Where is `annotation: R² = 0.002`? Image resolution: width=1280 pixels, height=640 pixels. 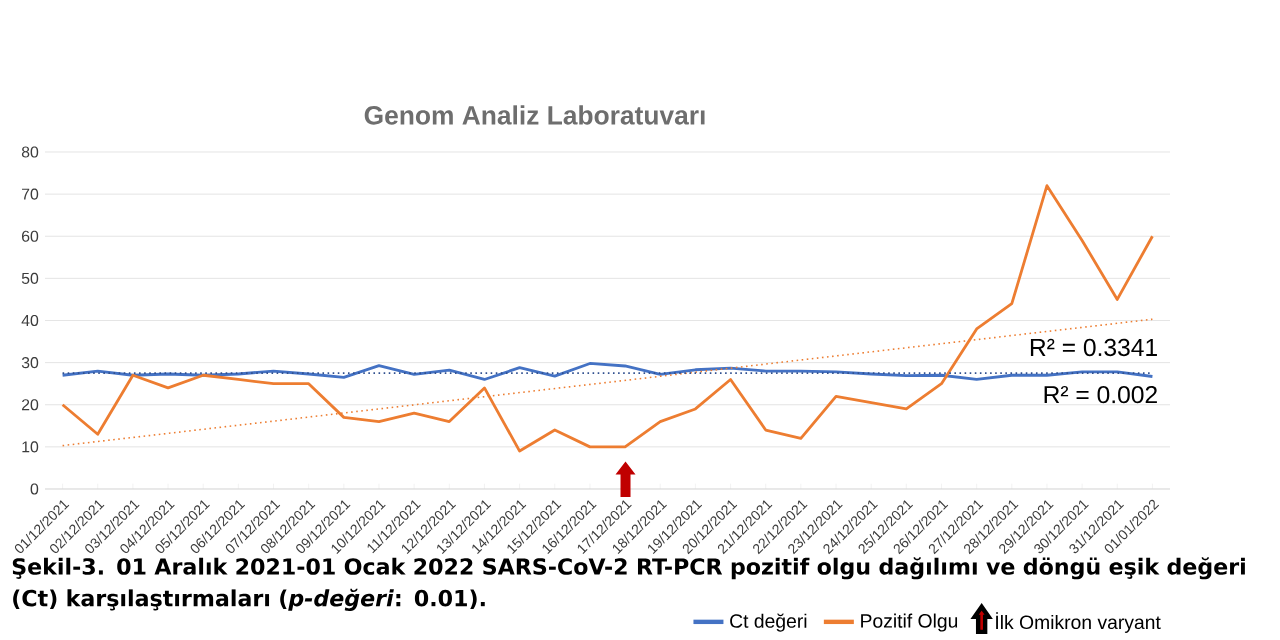 annotation: R² = 0.002 is located at coordinates (1100, 394).